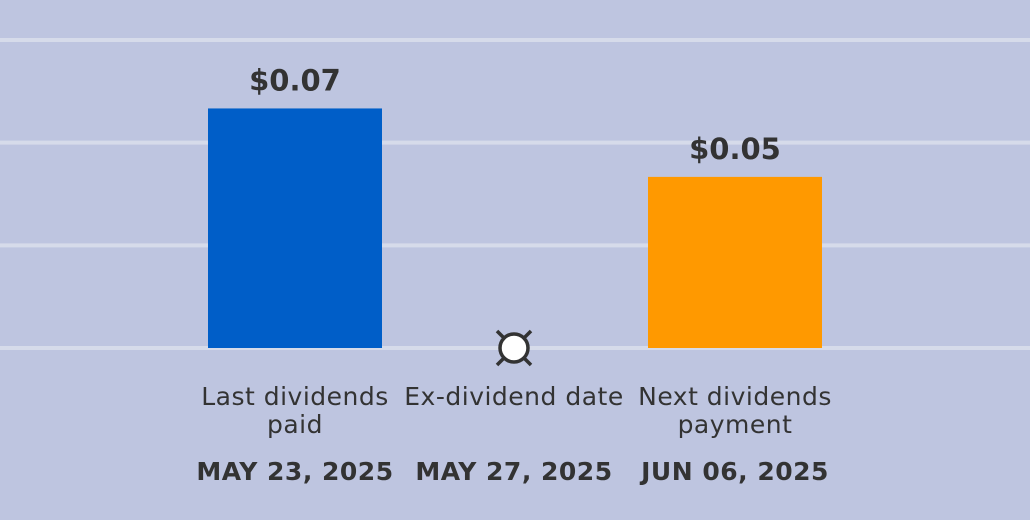 The height and width of the screenshot is (520, 1030). I want to click on category-label: Ex-dividend date, so click(514, 396).